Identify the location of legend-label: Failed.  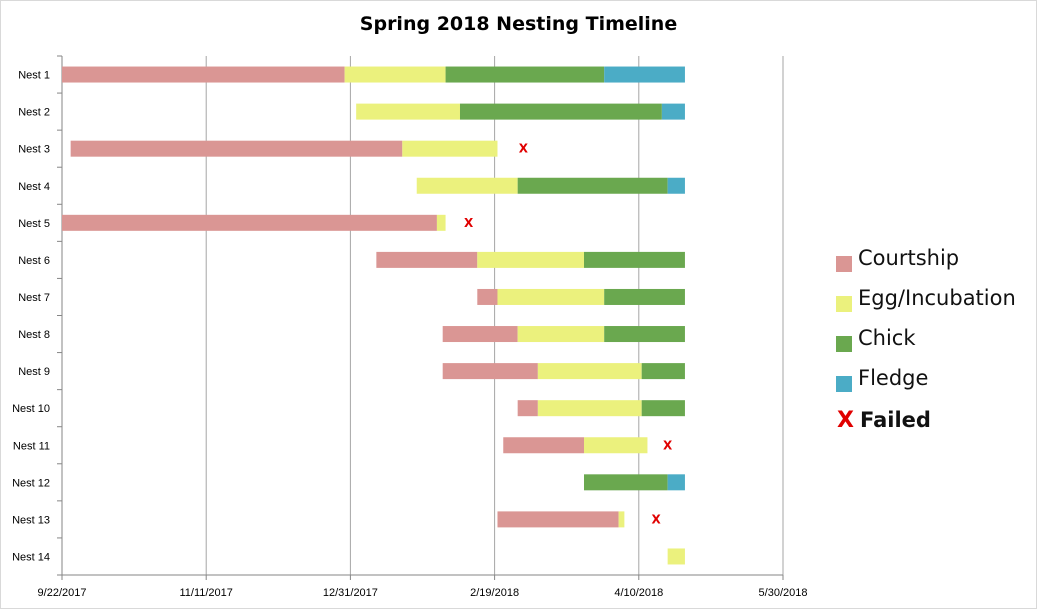
(895, 420).